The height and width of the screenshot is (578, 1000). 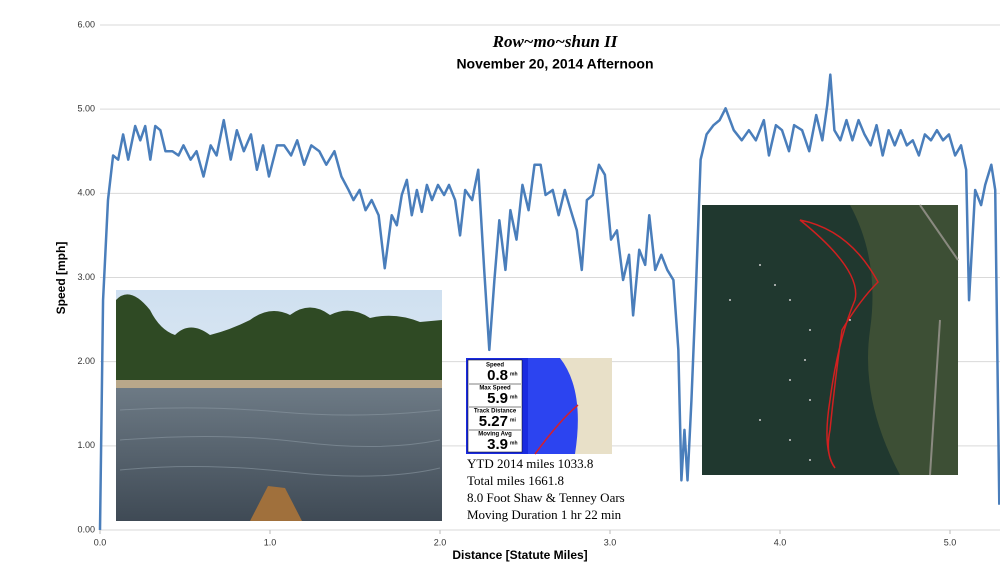 I want to click on y-tick-label: 3.00, so click(x=86, y=277).